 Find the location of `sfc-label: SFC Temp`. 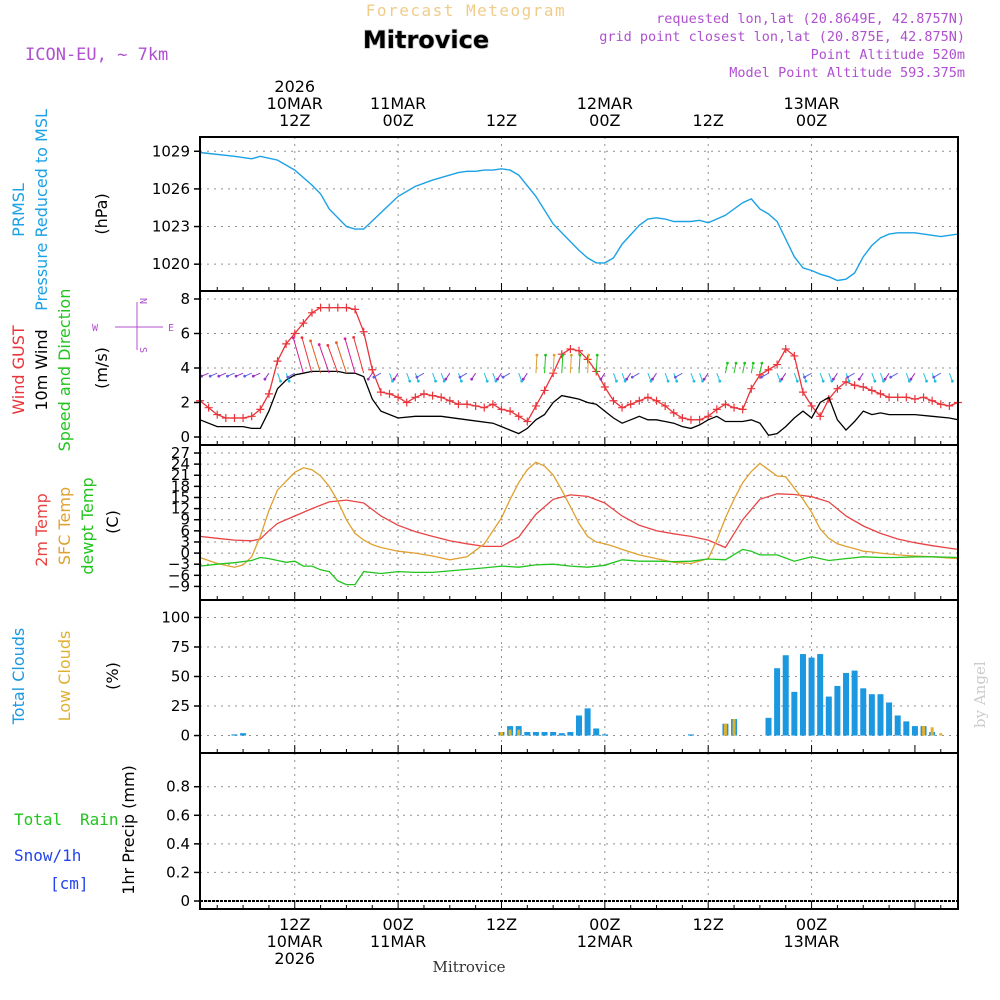

sfc-label: SFC Temp is located at coordinates (64, 526).